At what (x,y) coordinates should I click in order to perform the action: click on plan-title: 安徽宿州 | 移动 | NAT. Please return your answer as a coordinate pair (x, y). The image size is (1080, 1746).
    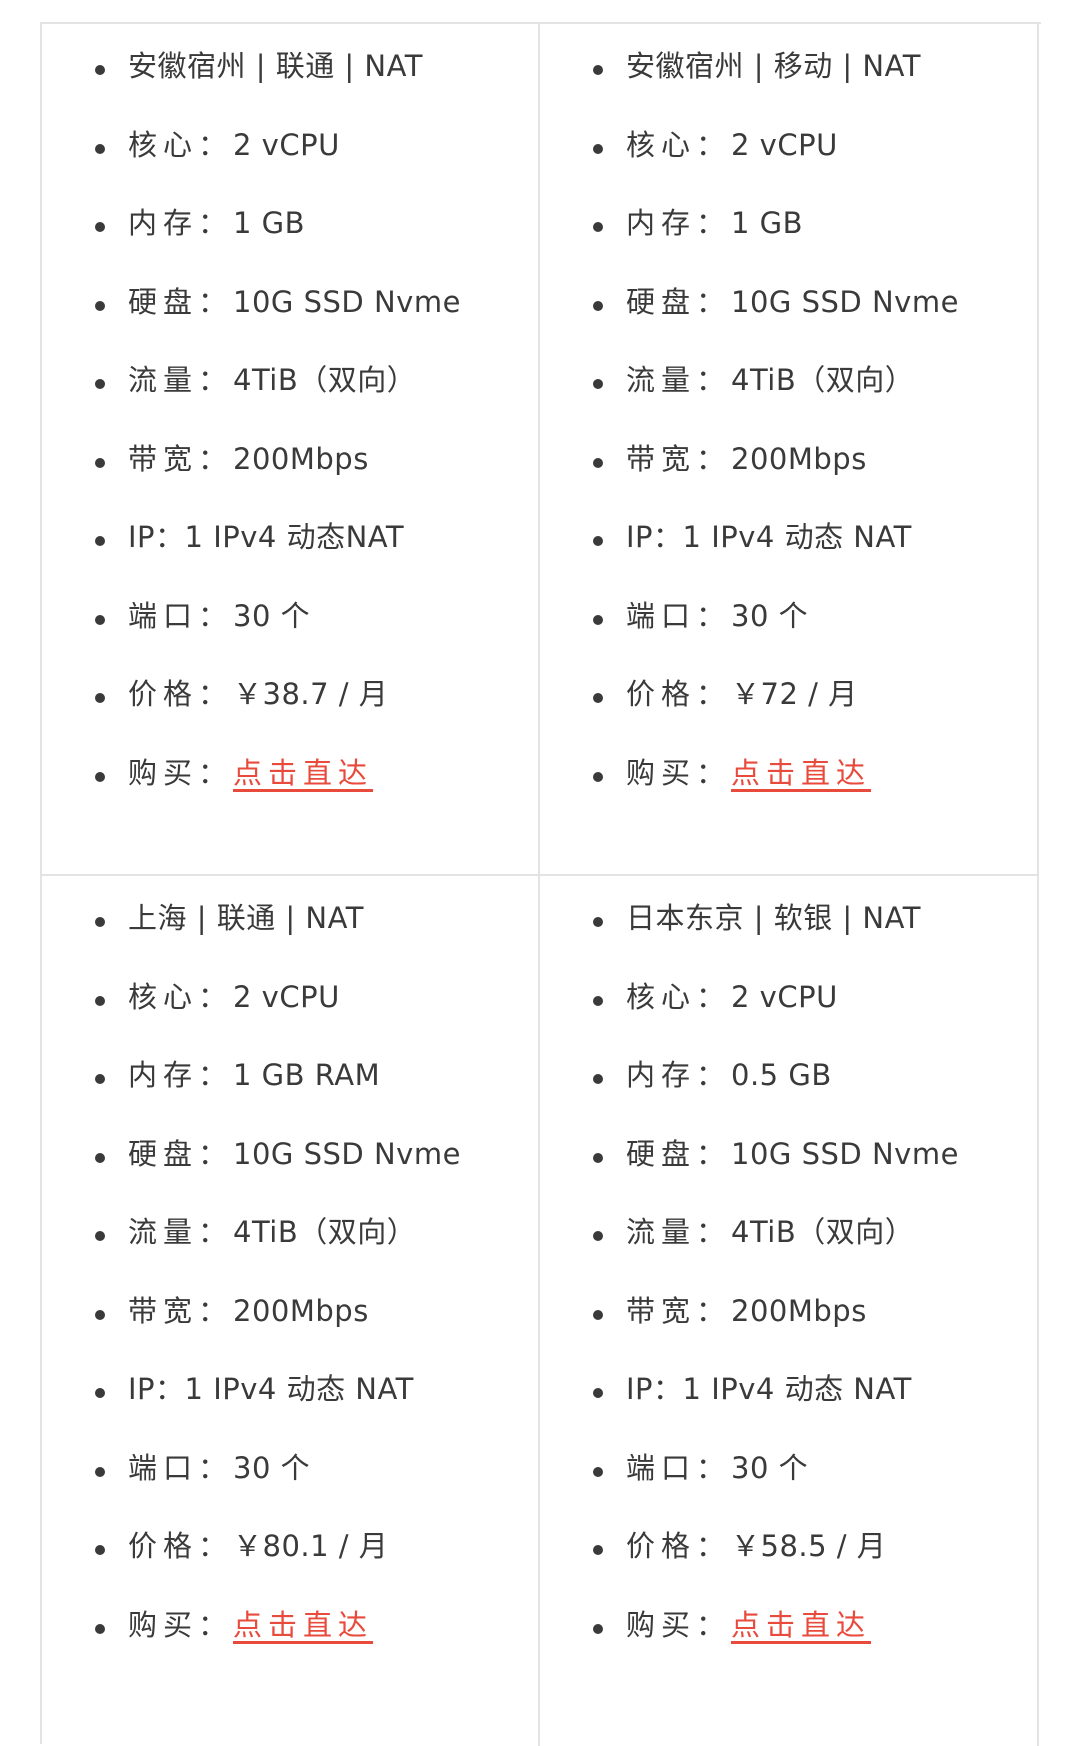
    Looking at the image, I should click on (773, 66).